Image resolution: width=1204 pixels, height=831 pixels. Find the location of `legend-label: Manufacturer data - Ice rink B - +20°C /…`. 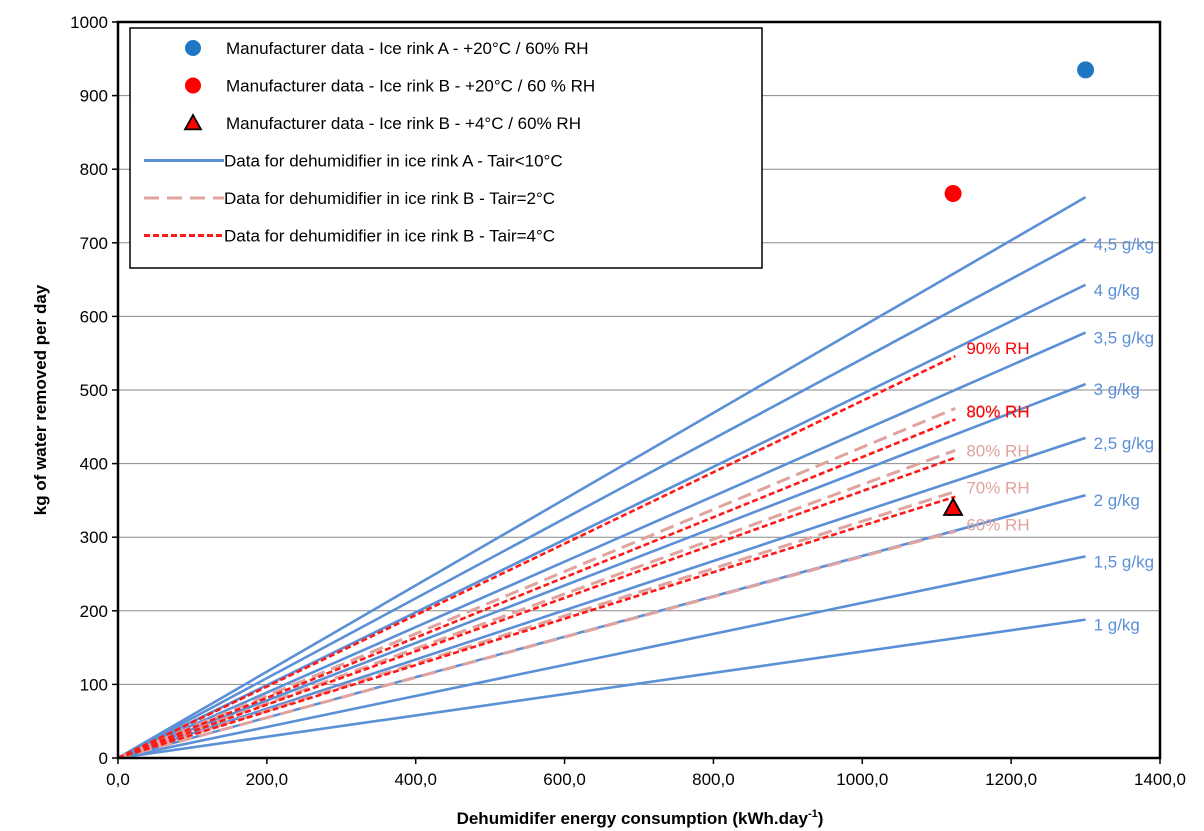

legend-label: Manufacturer data - Ice rink B - +20°C /… is located at coordinates (410, 86).